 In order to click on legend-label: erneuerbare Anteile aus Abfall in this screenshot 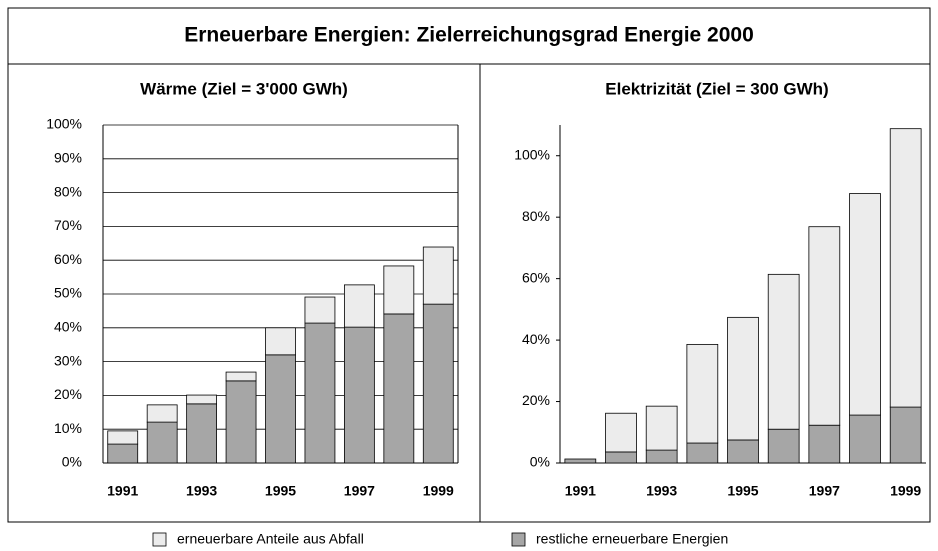, I will do `click(270, 539)`.